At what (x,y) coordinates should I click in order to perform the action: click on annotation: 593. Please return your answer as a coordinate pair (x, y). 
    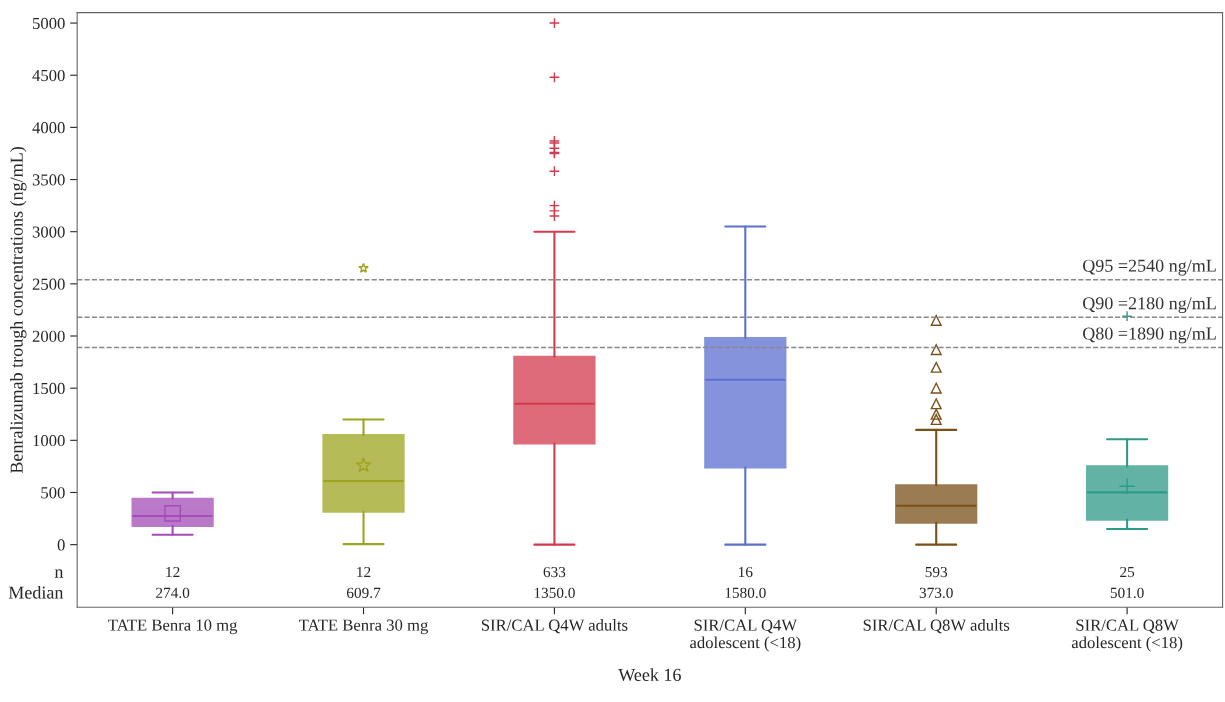
    Looking at the image, I should click on (936, 572).